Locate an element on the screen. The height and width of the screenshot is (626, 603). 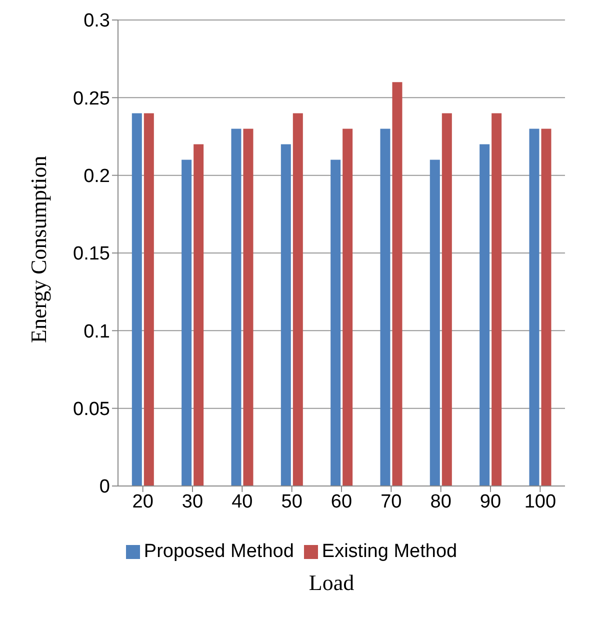
y-tick-label: 0.2 is located at coordinates (97, 177).